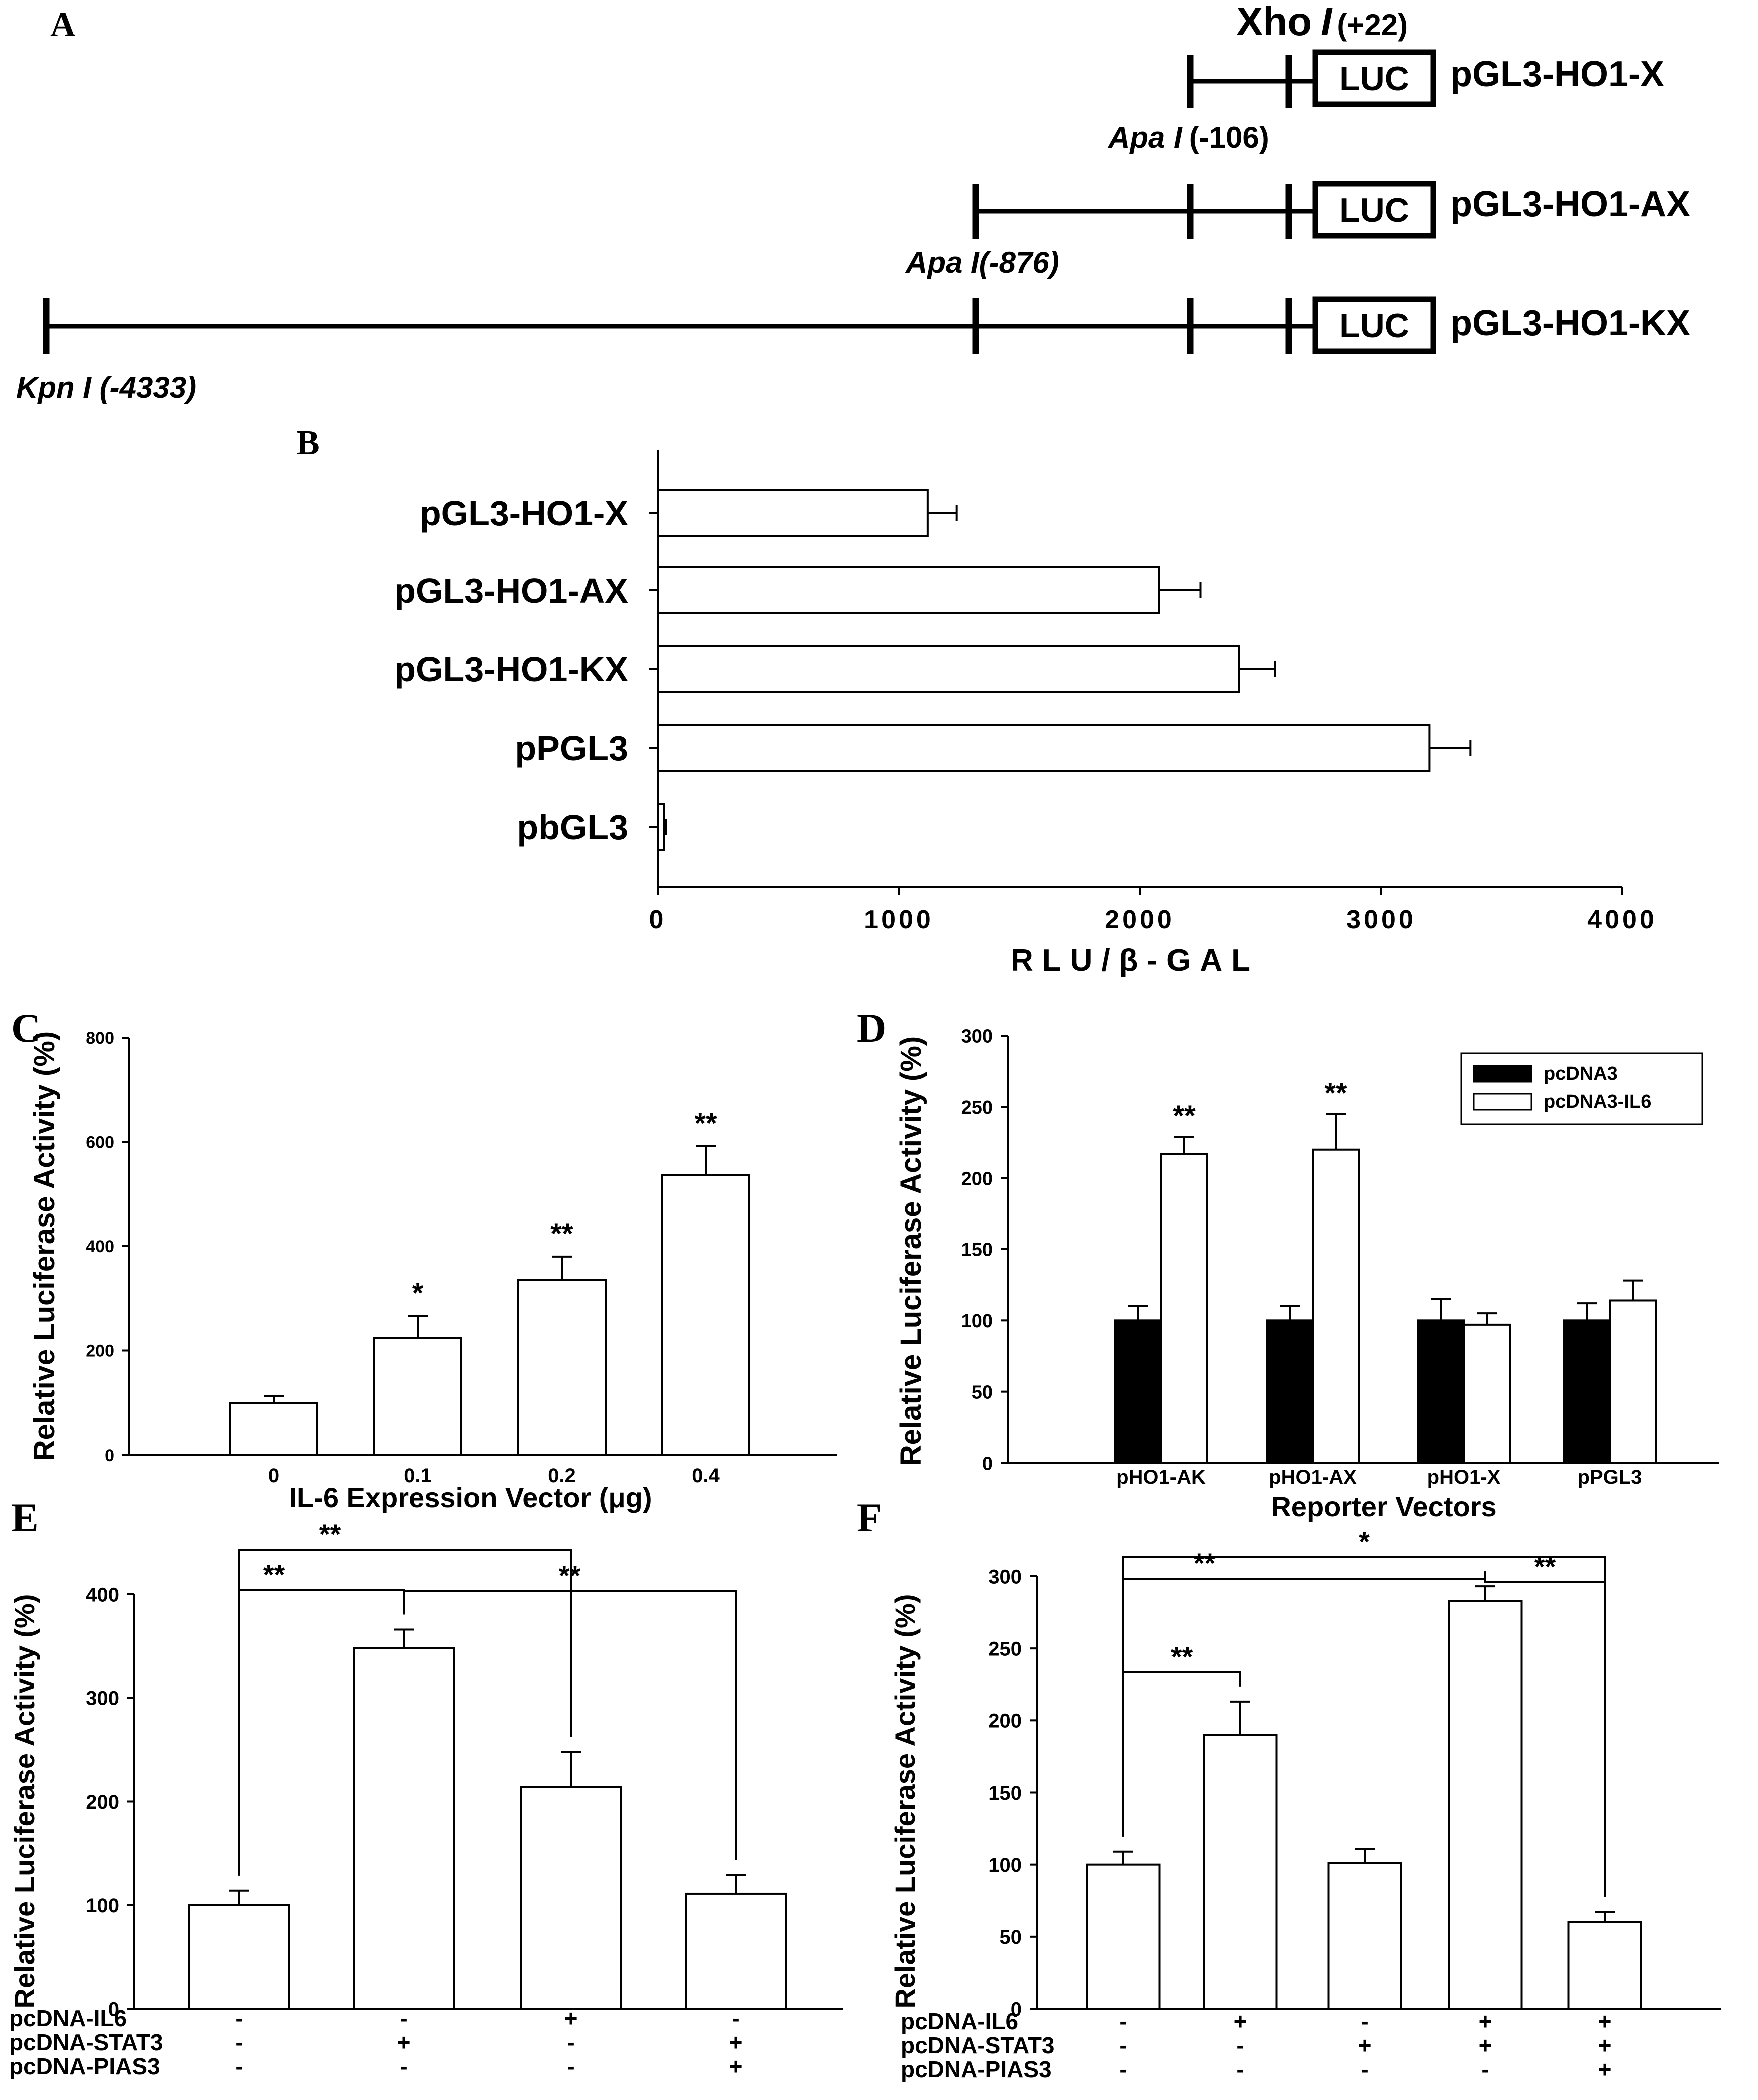 The image size is (1758, 2100). Describe the element at coordinates (1374, 325) in the screenshot. I see `construct-kx-luc-box` at that location.